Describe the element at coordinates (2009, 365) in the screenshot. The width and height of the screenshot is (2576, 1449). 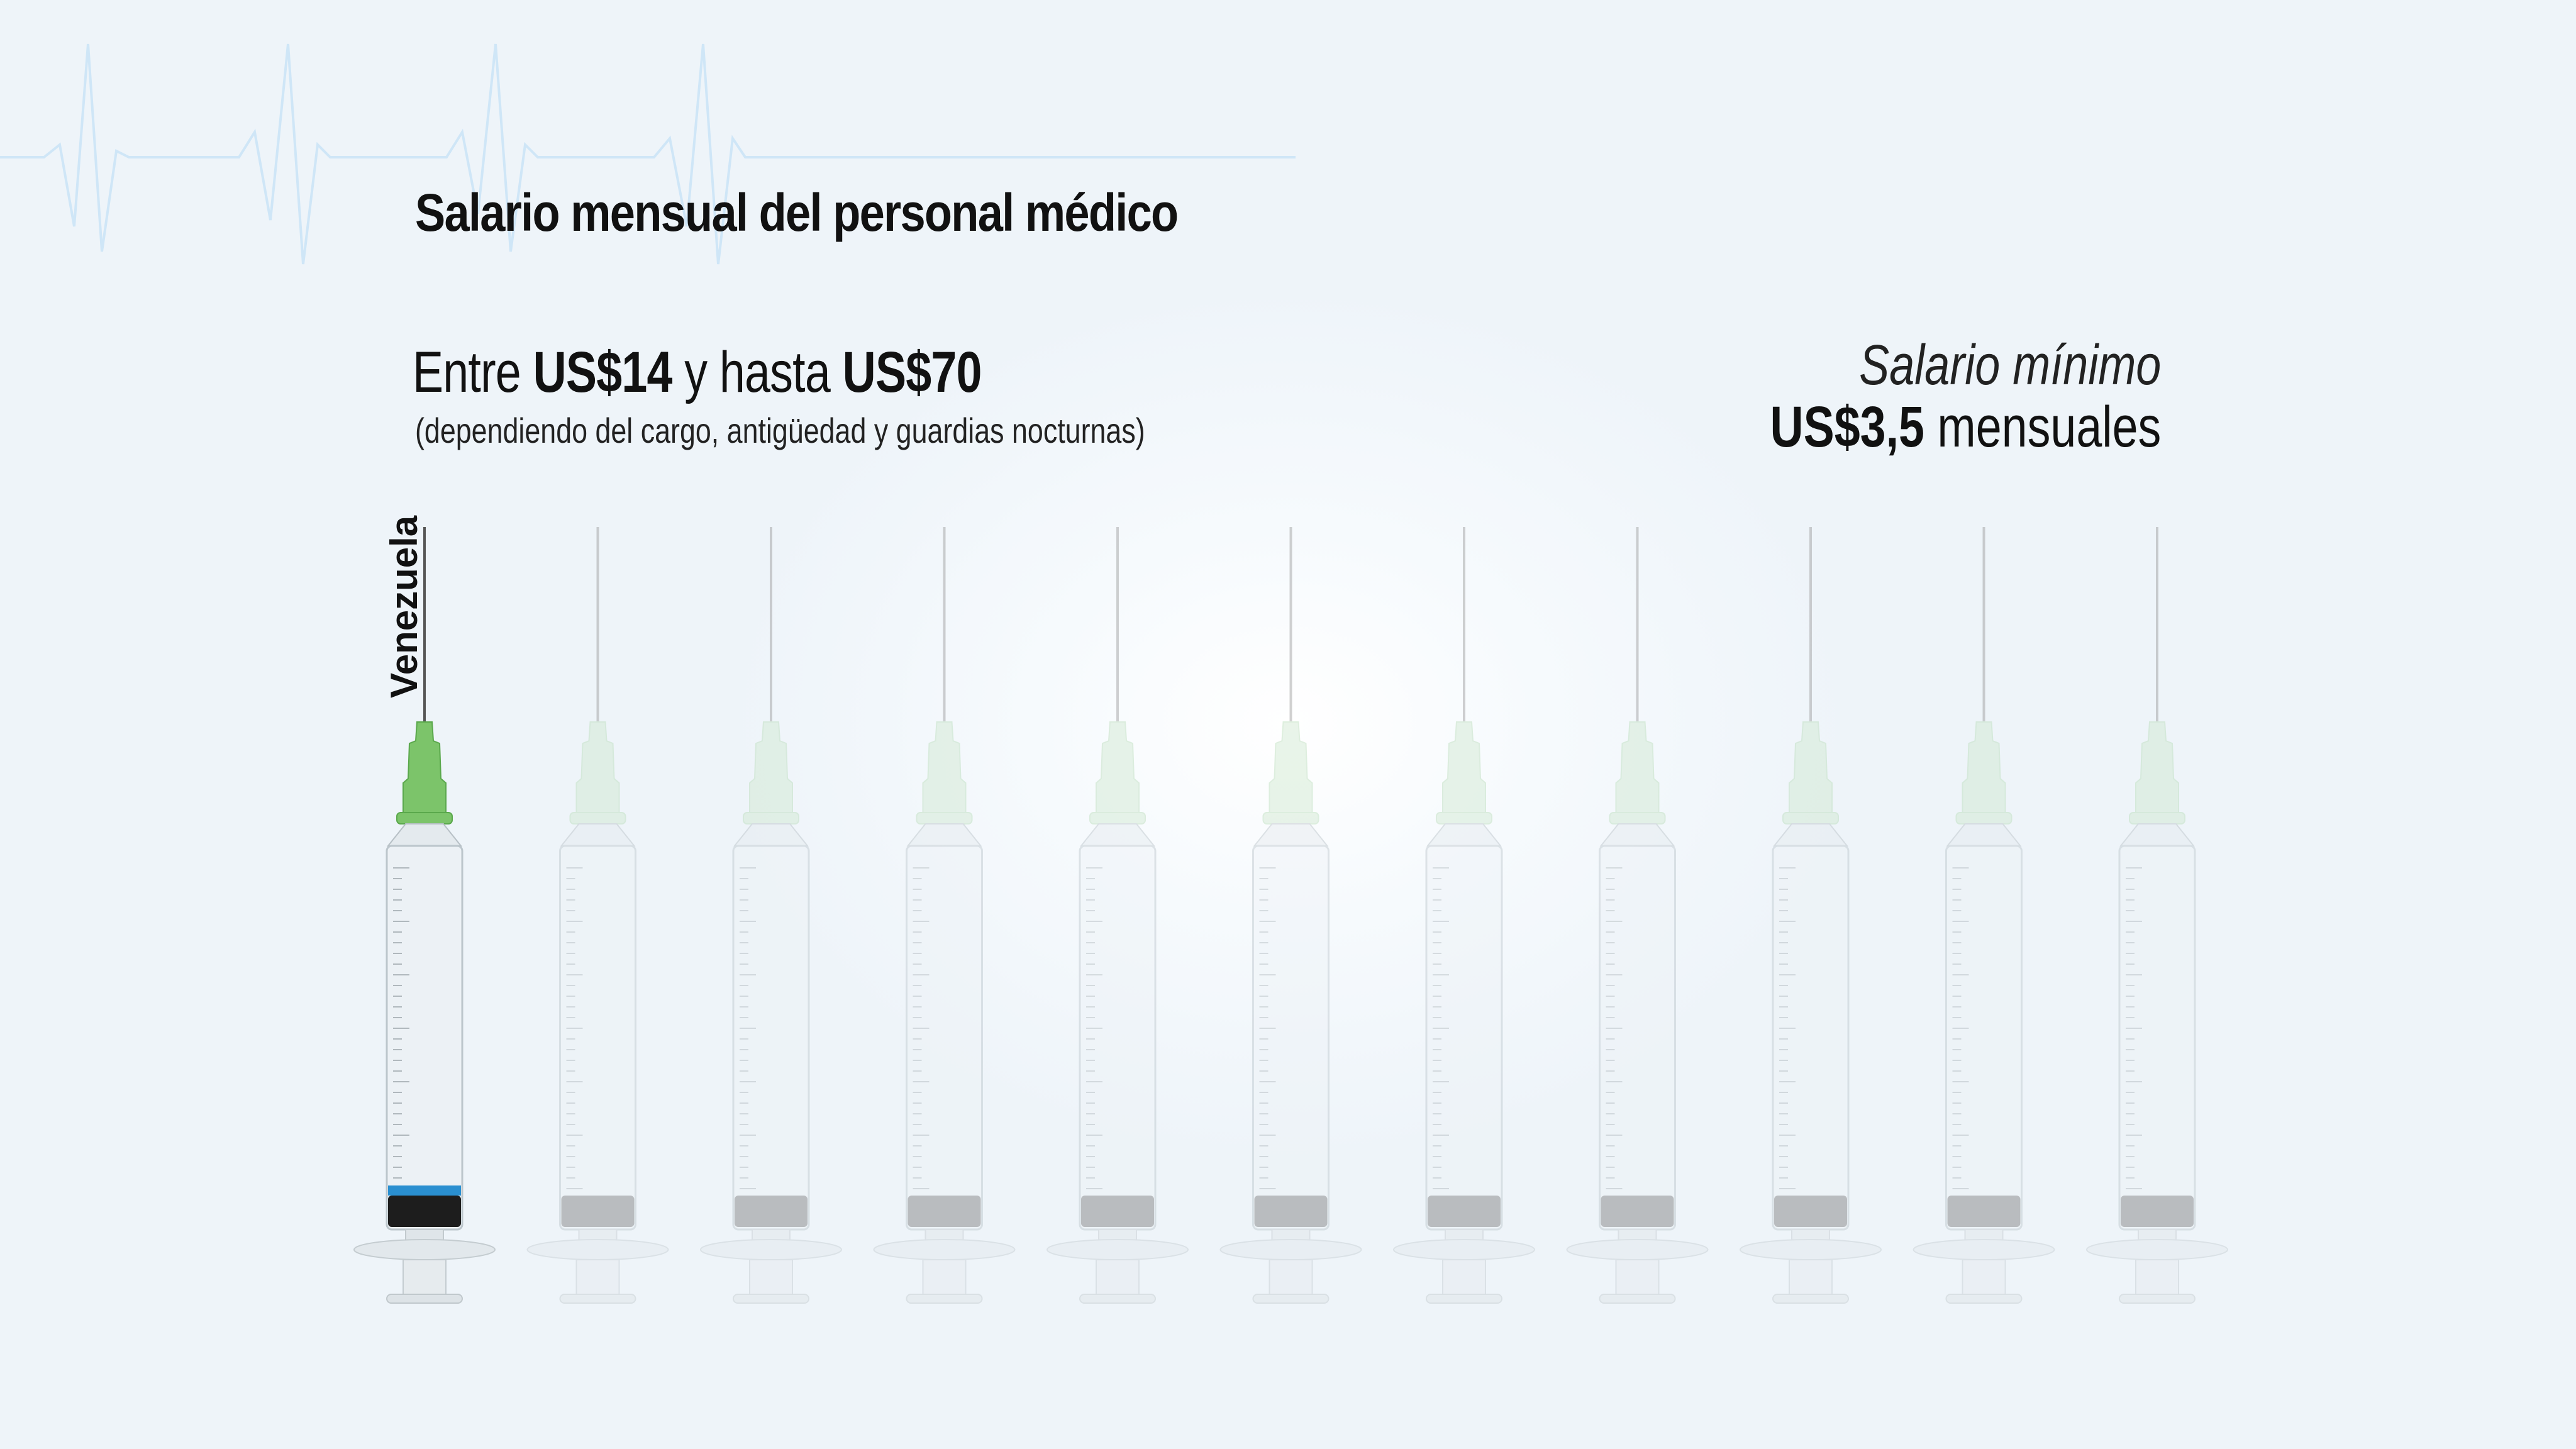
I see `minimum-wage-label: Salario mínimo` at that location.